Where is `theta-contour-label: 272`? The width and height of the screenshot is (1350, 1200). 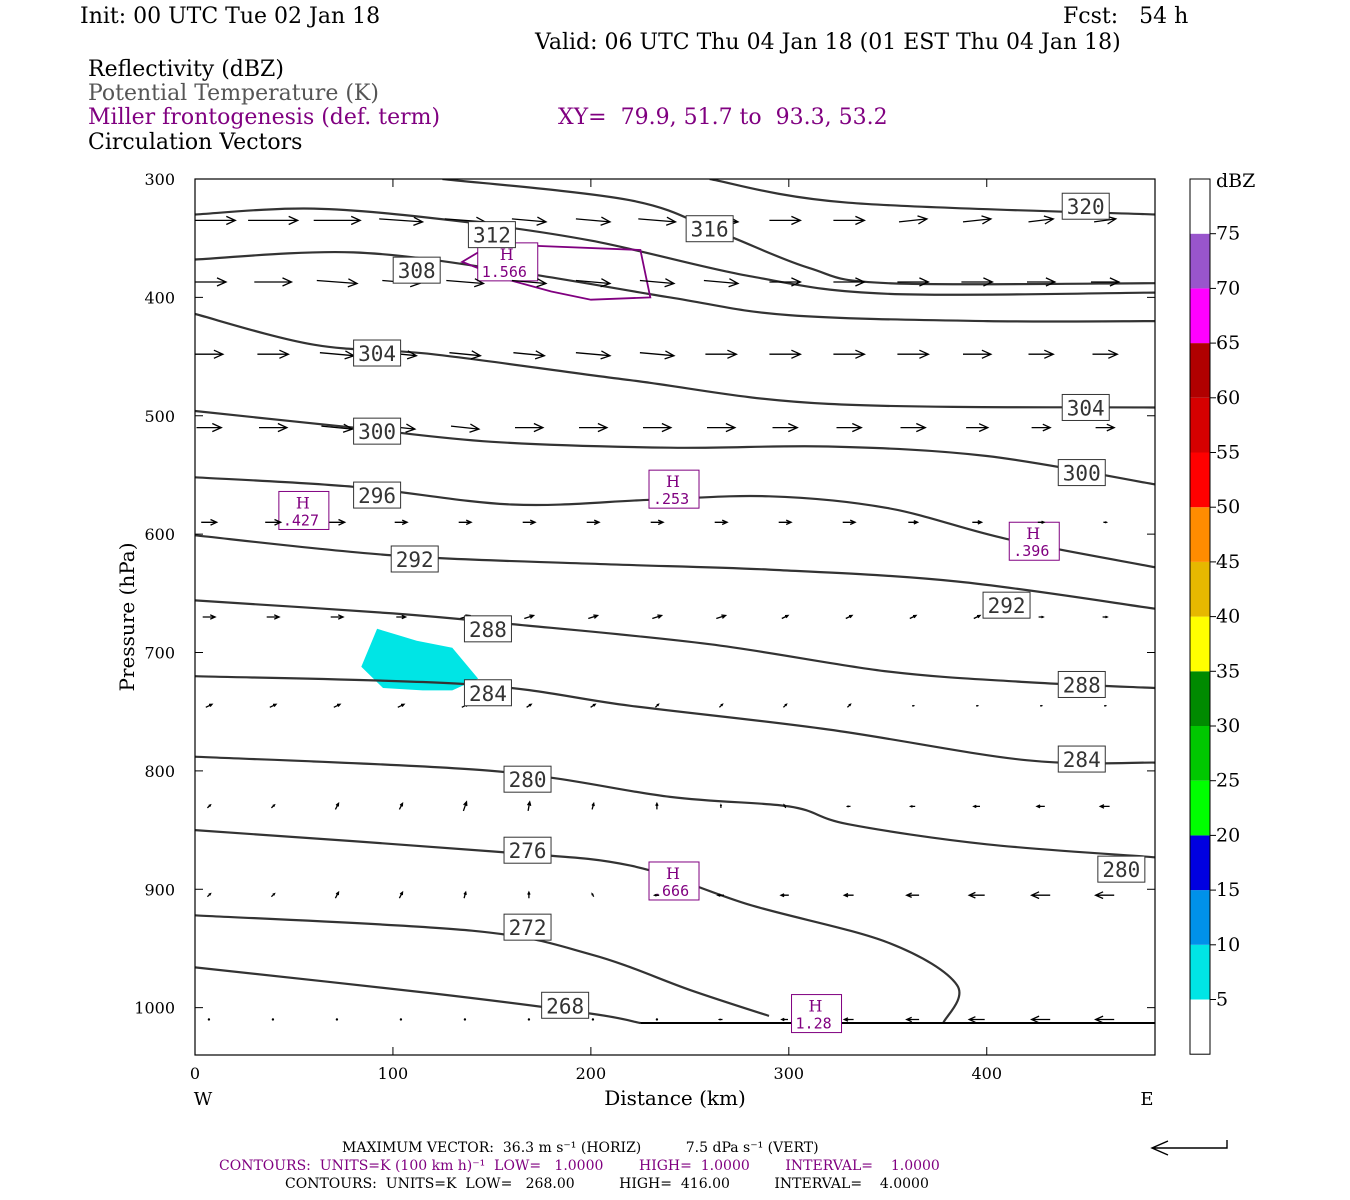 theta-contour-label: 272 is located at coordinates (528, 928).